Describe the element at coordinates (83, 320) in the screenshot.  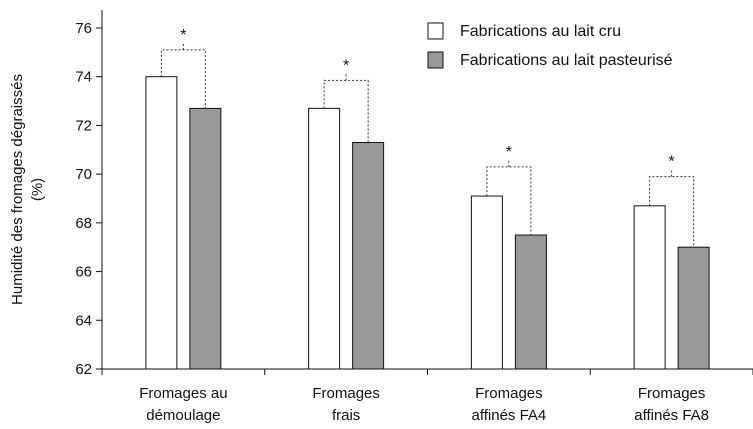
I see `y-tick-label: 64` at that location.